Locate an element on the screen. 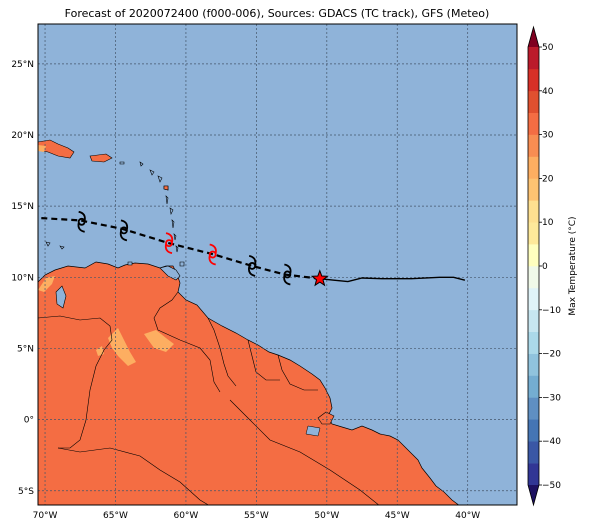  colorbar: 50 40 30 20 10 0 −10 −20 −30 −40 −50 is located at coordinates (544, 266).